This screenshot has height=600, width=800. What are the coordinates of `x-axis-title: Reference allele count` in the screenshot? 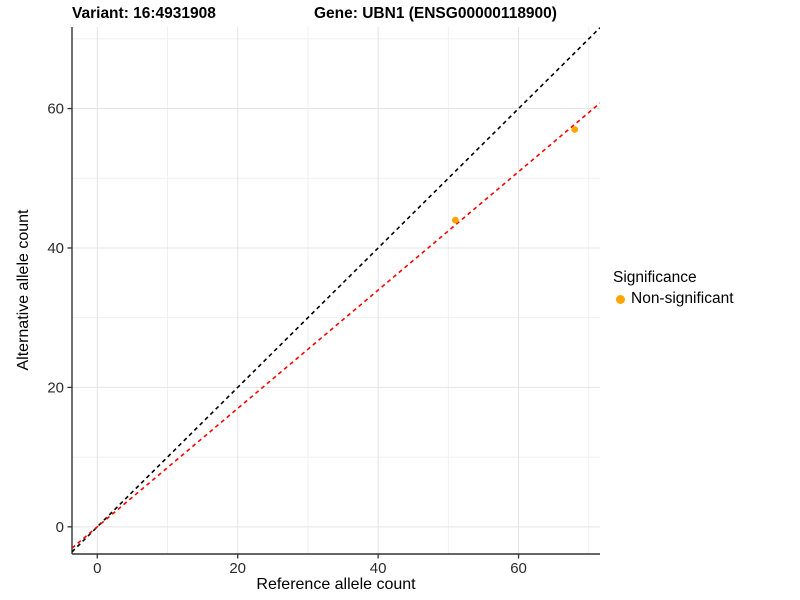 It's located at (336, 584).